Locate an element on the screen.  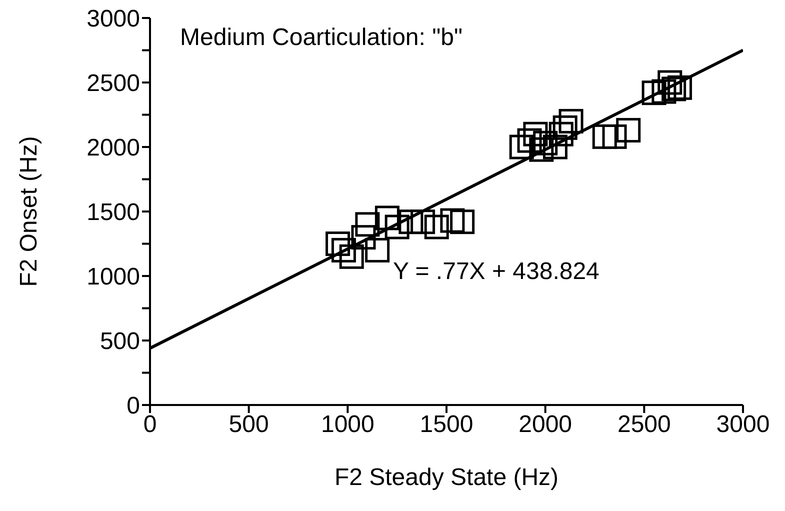
x-tick-label: 0 is located at coordinates (150, 424).